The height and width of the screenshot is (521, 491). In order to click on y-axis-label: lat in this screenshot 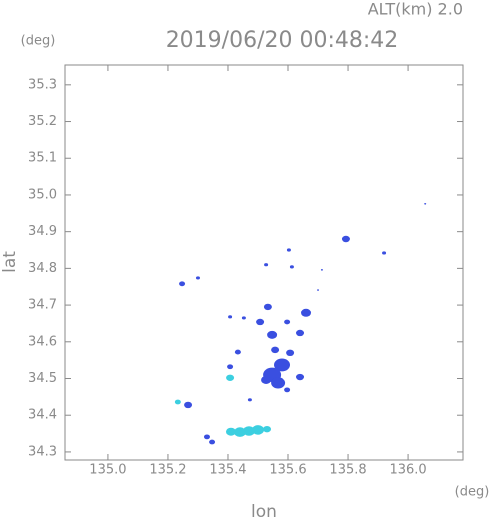, I will do `click(10, 262)`.